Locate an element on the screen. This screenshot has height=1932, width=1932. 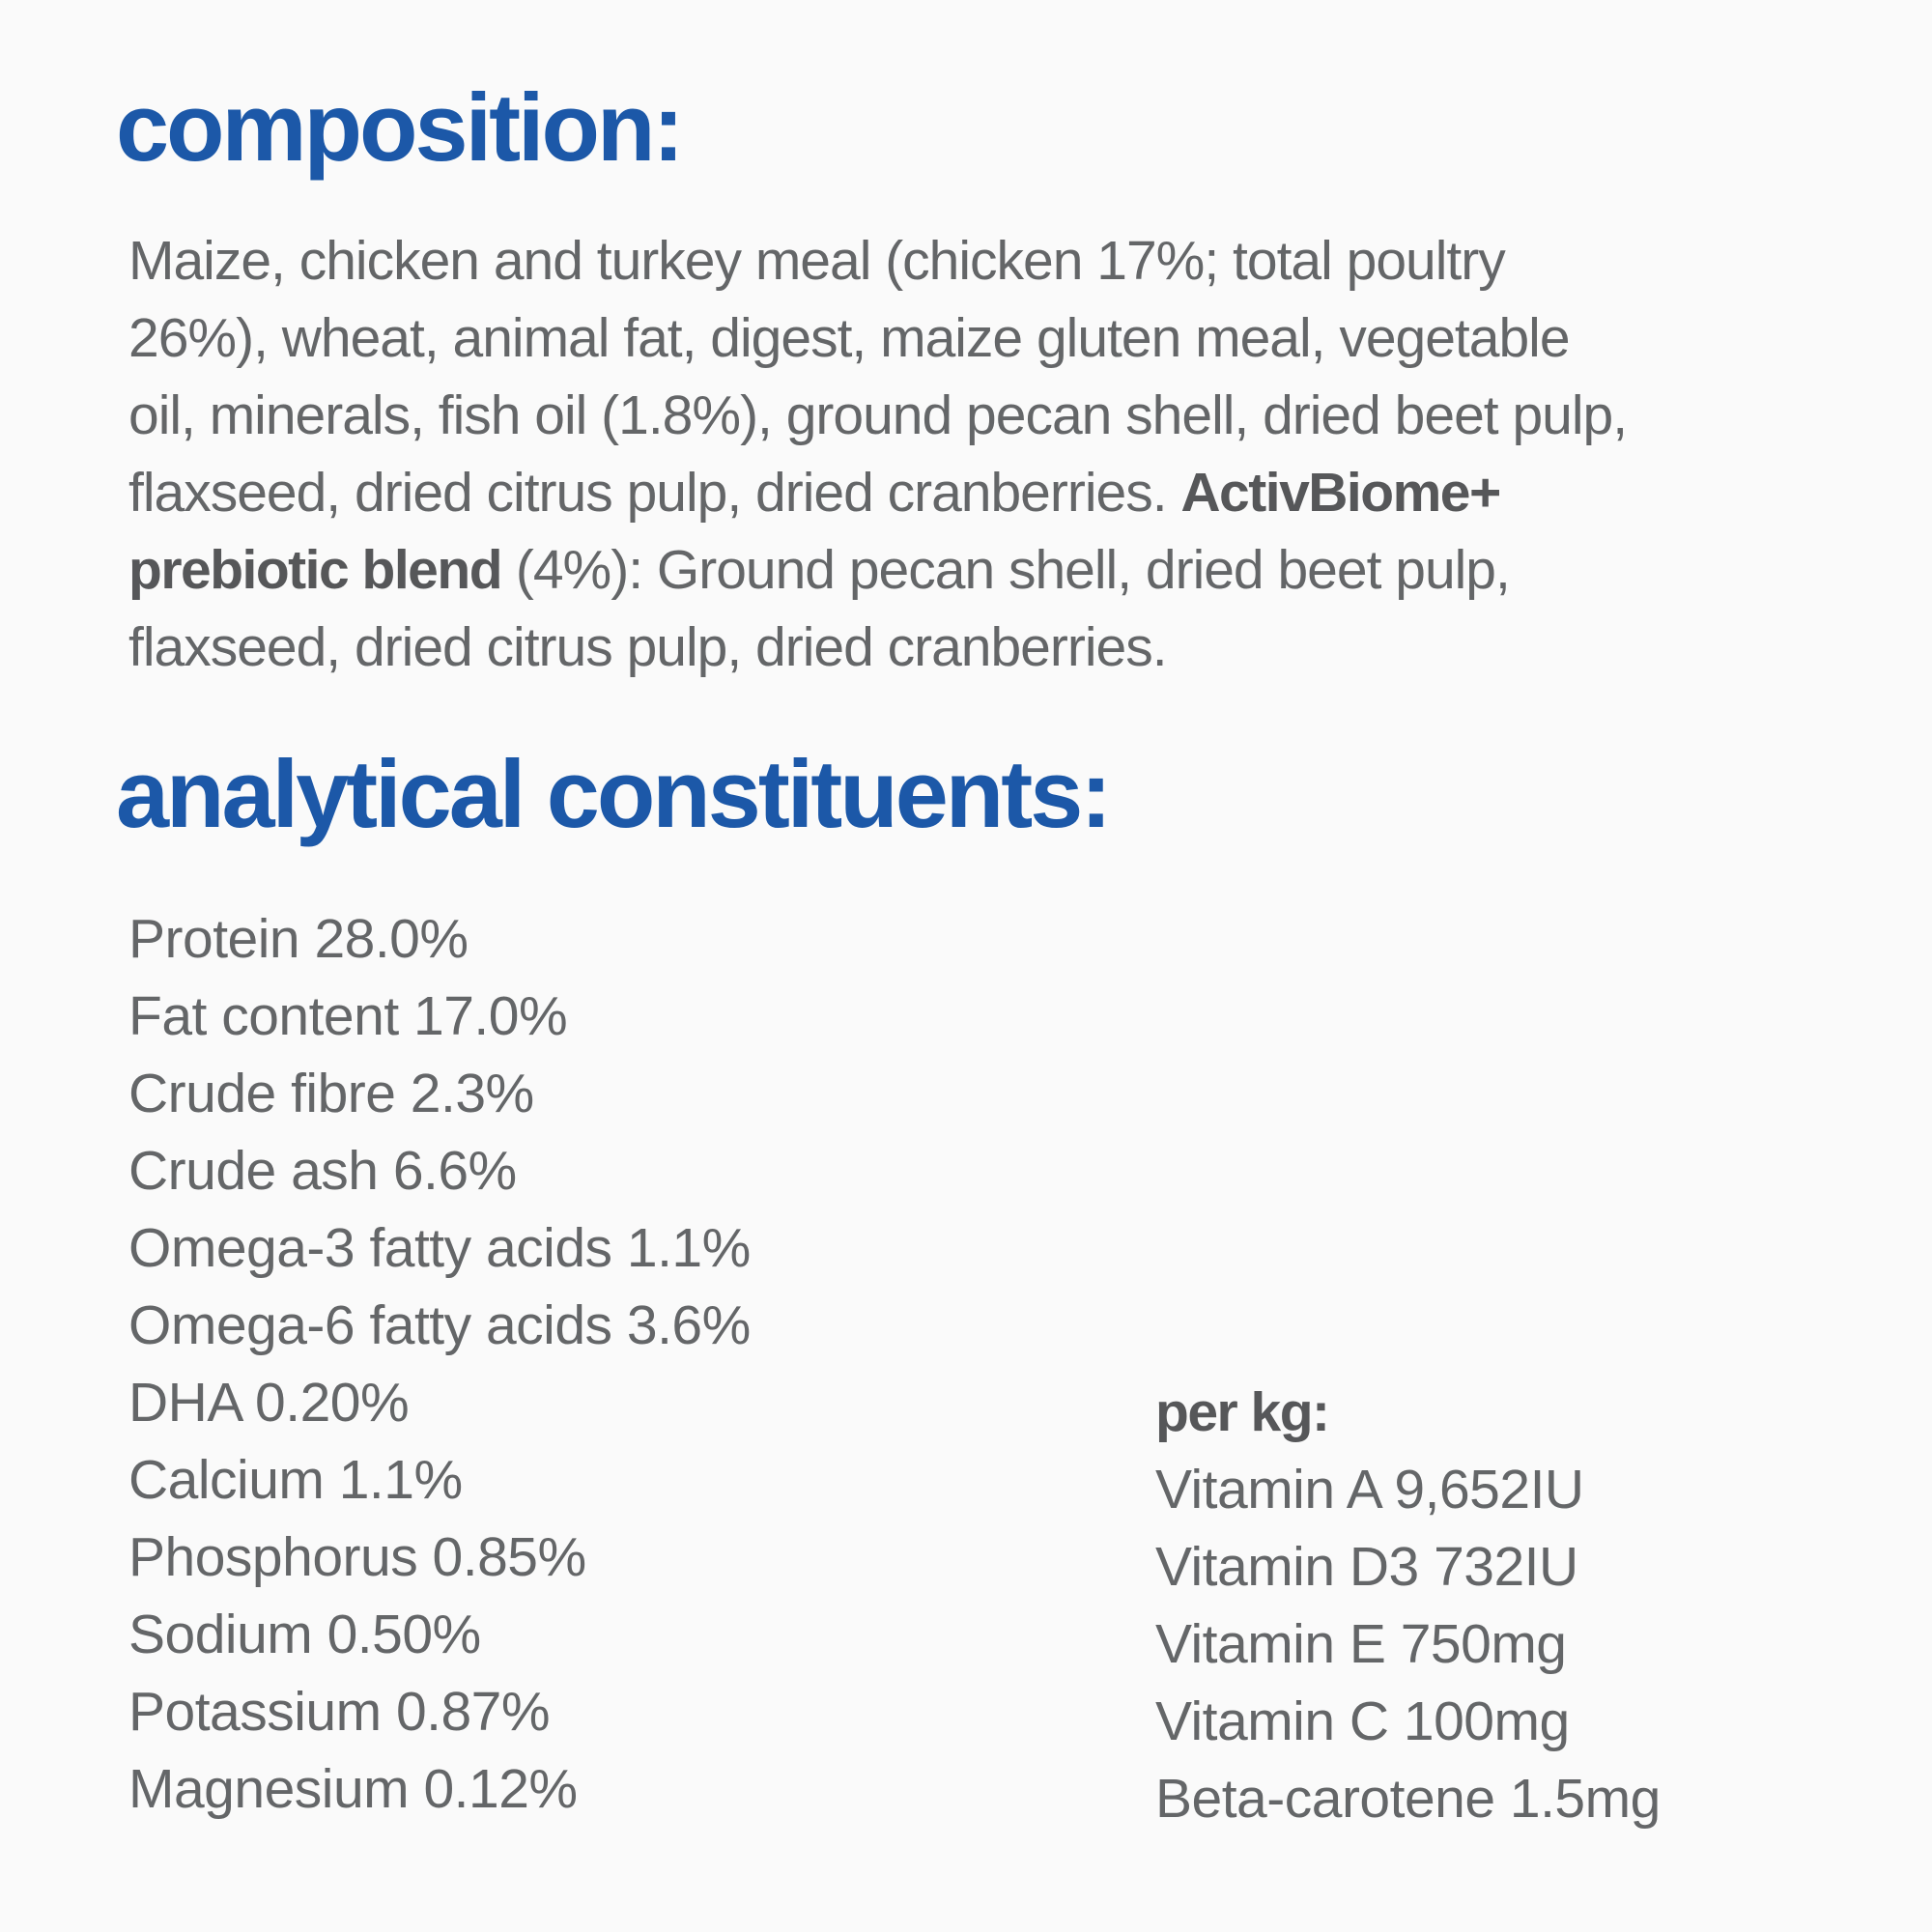
composition-heading: composition: is located at coordinates (400, 127).